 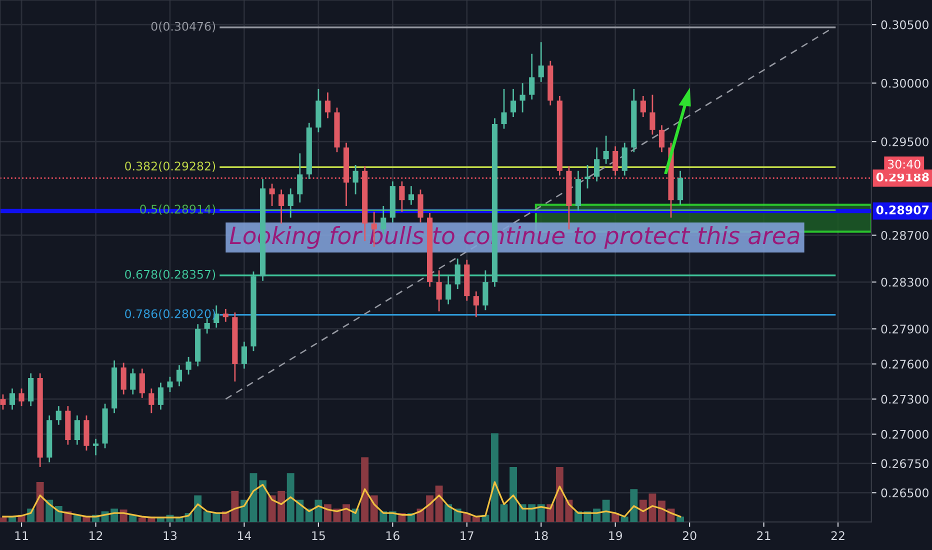 What do you see at coordinates (904, 434) in the screenshot?
I see `y-tick-label: 0.27000` at bounding box center [904, 434].